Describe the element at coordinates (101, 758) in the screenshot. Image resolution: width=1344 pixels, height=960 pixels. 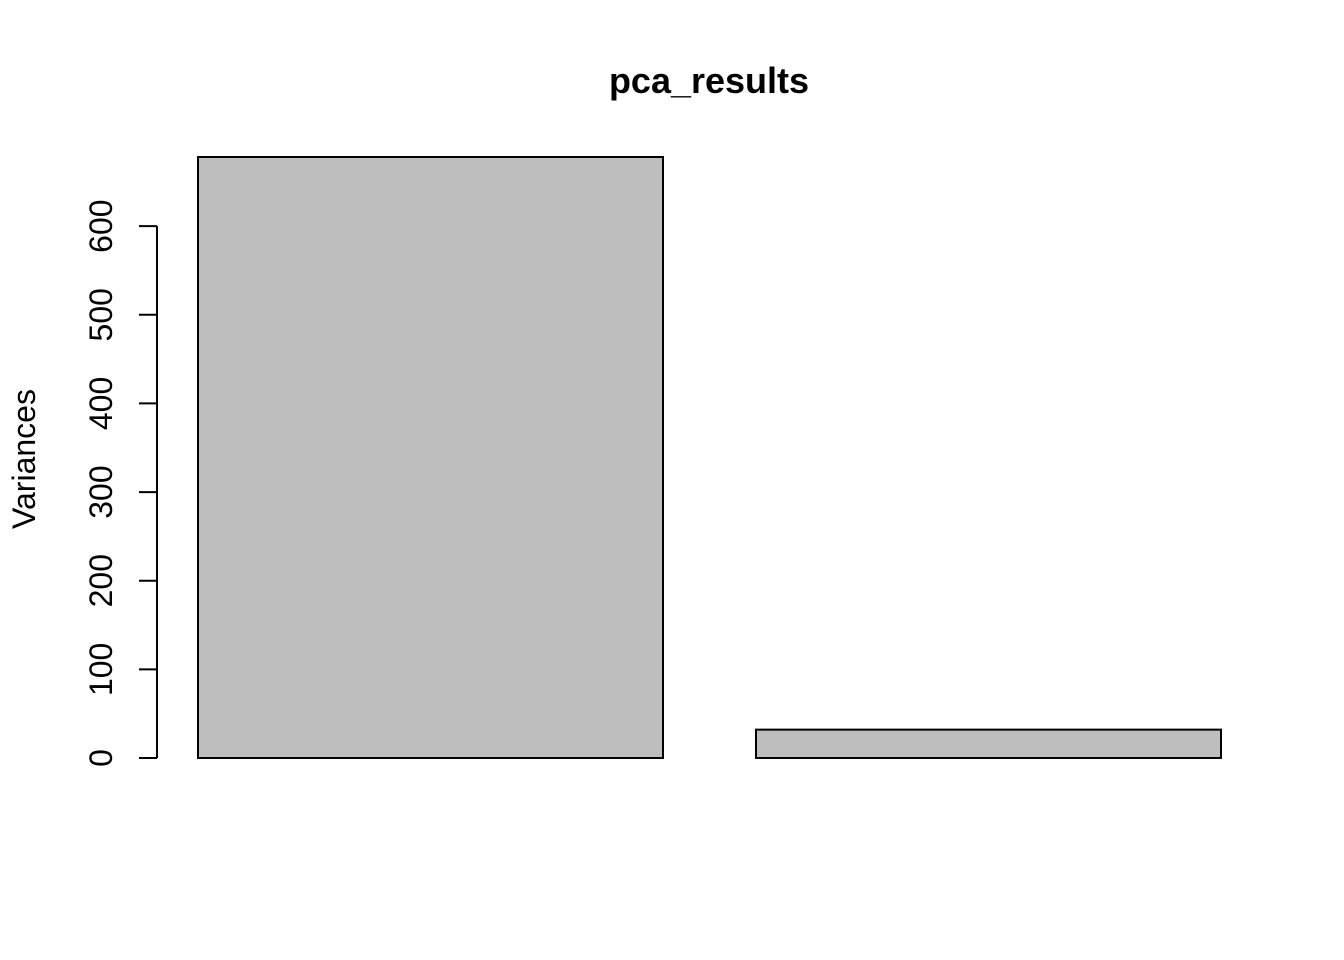
I see `y-tick-label-0: 0` at that location.